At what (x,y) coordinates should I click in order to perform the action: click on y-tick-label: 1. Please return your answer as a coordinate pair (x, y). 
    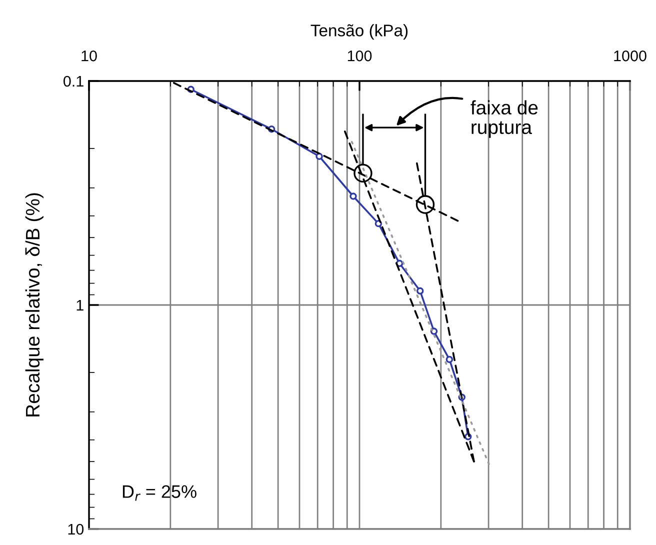
    Looking at the image, I should click on (80, 305).